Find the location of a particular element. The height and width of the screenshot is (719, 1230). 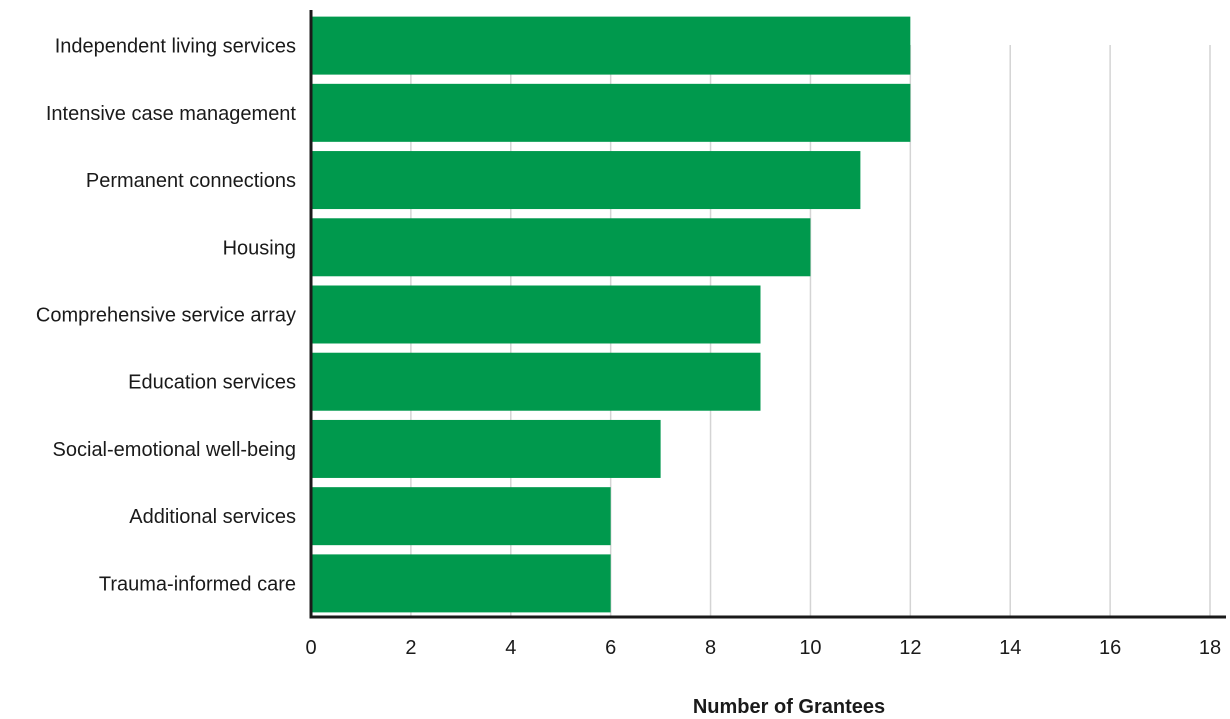

x-tick-label: 14 is located at coordinates (1010, 648).